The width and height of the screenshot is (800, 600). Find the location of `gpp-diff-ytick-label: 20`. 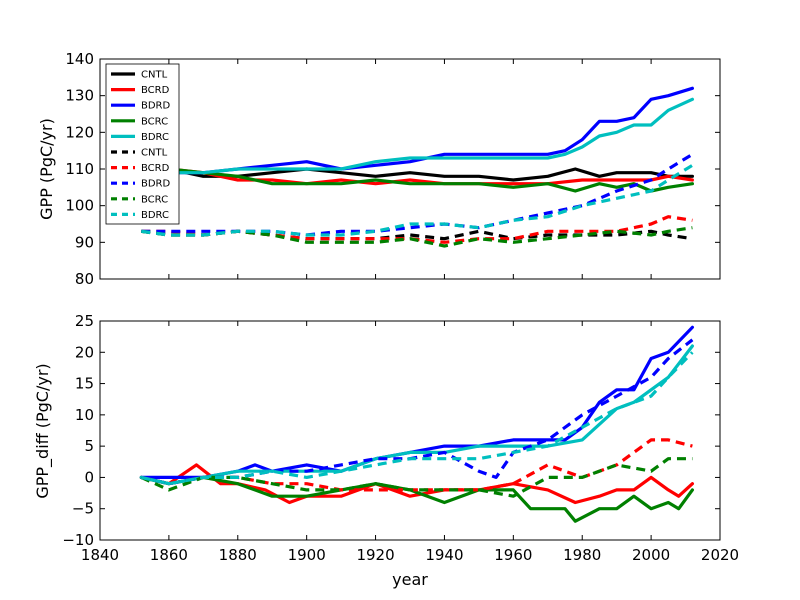

gpp-diff-ytick-label: 20 is located at coordinates (84, 352).